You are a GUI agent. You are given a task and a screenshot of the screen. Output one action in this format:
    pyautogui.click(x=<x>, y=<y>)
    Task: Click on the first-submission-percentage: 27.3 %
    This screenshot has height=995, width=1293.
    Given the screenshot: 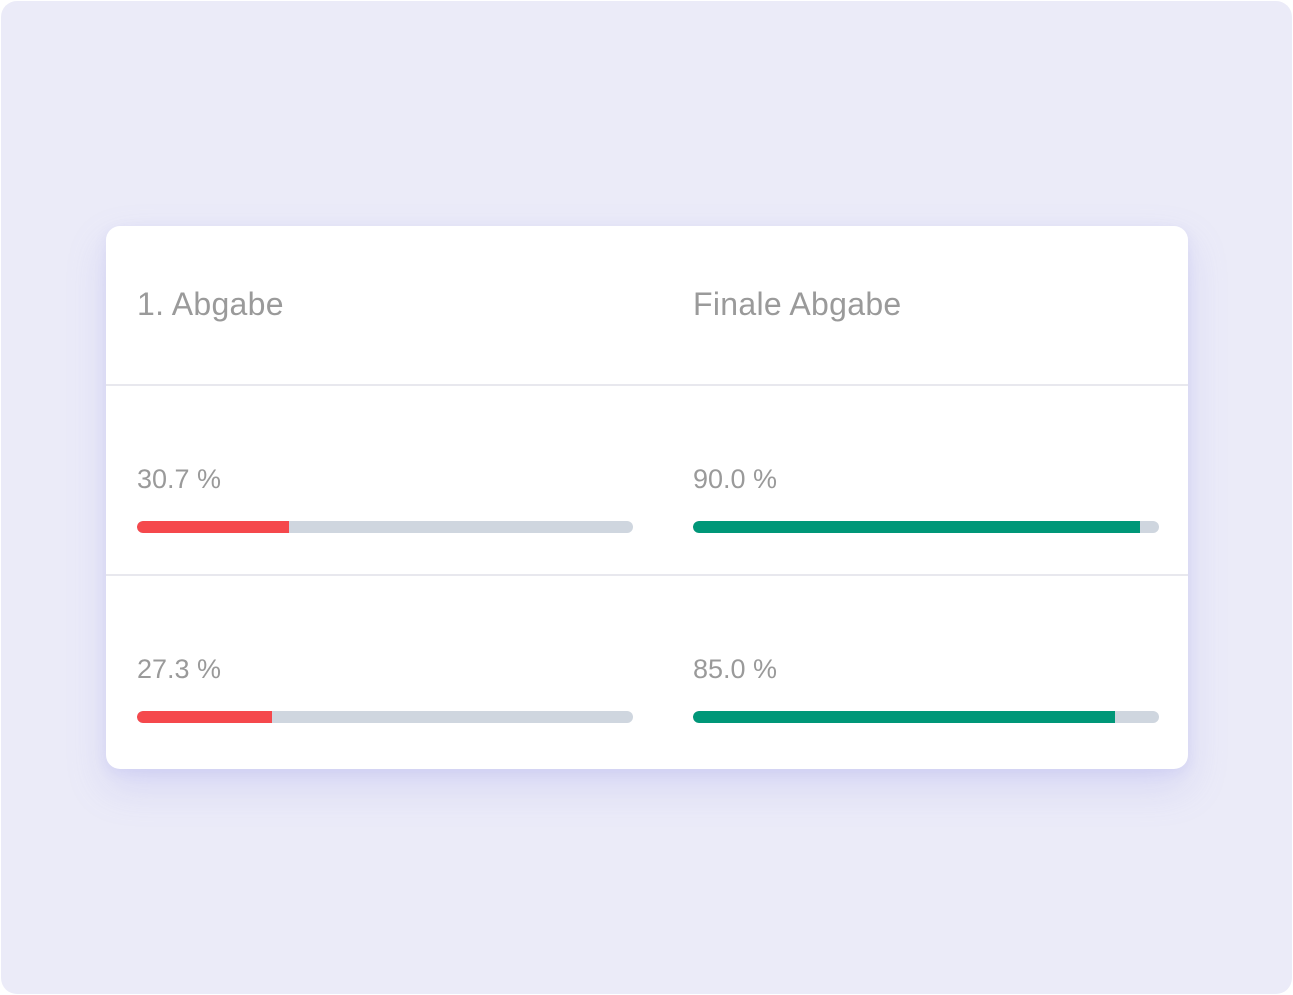 What is the action you would take?
    pyautogui.click(x=179, y=669)
    